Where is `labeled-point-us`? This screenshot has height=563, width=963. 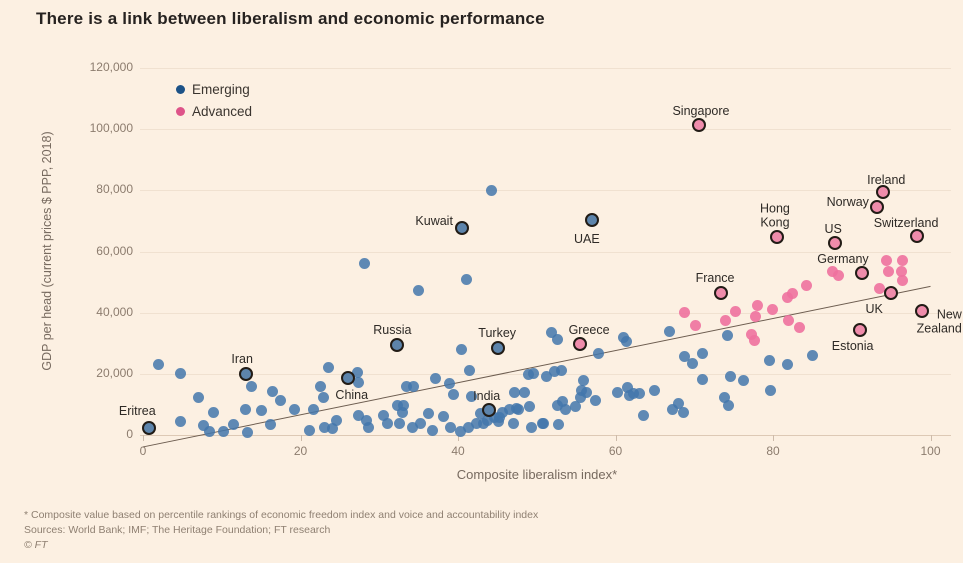 labeled-point-us is located at coordinates (835, 242).